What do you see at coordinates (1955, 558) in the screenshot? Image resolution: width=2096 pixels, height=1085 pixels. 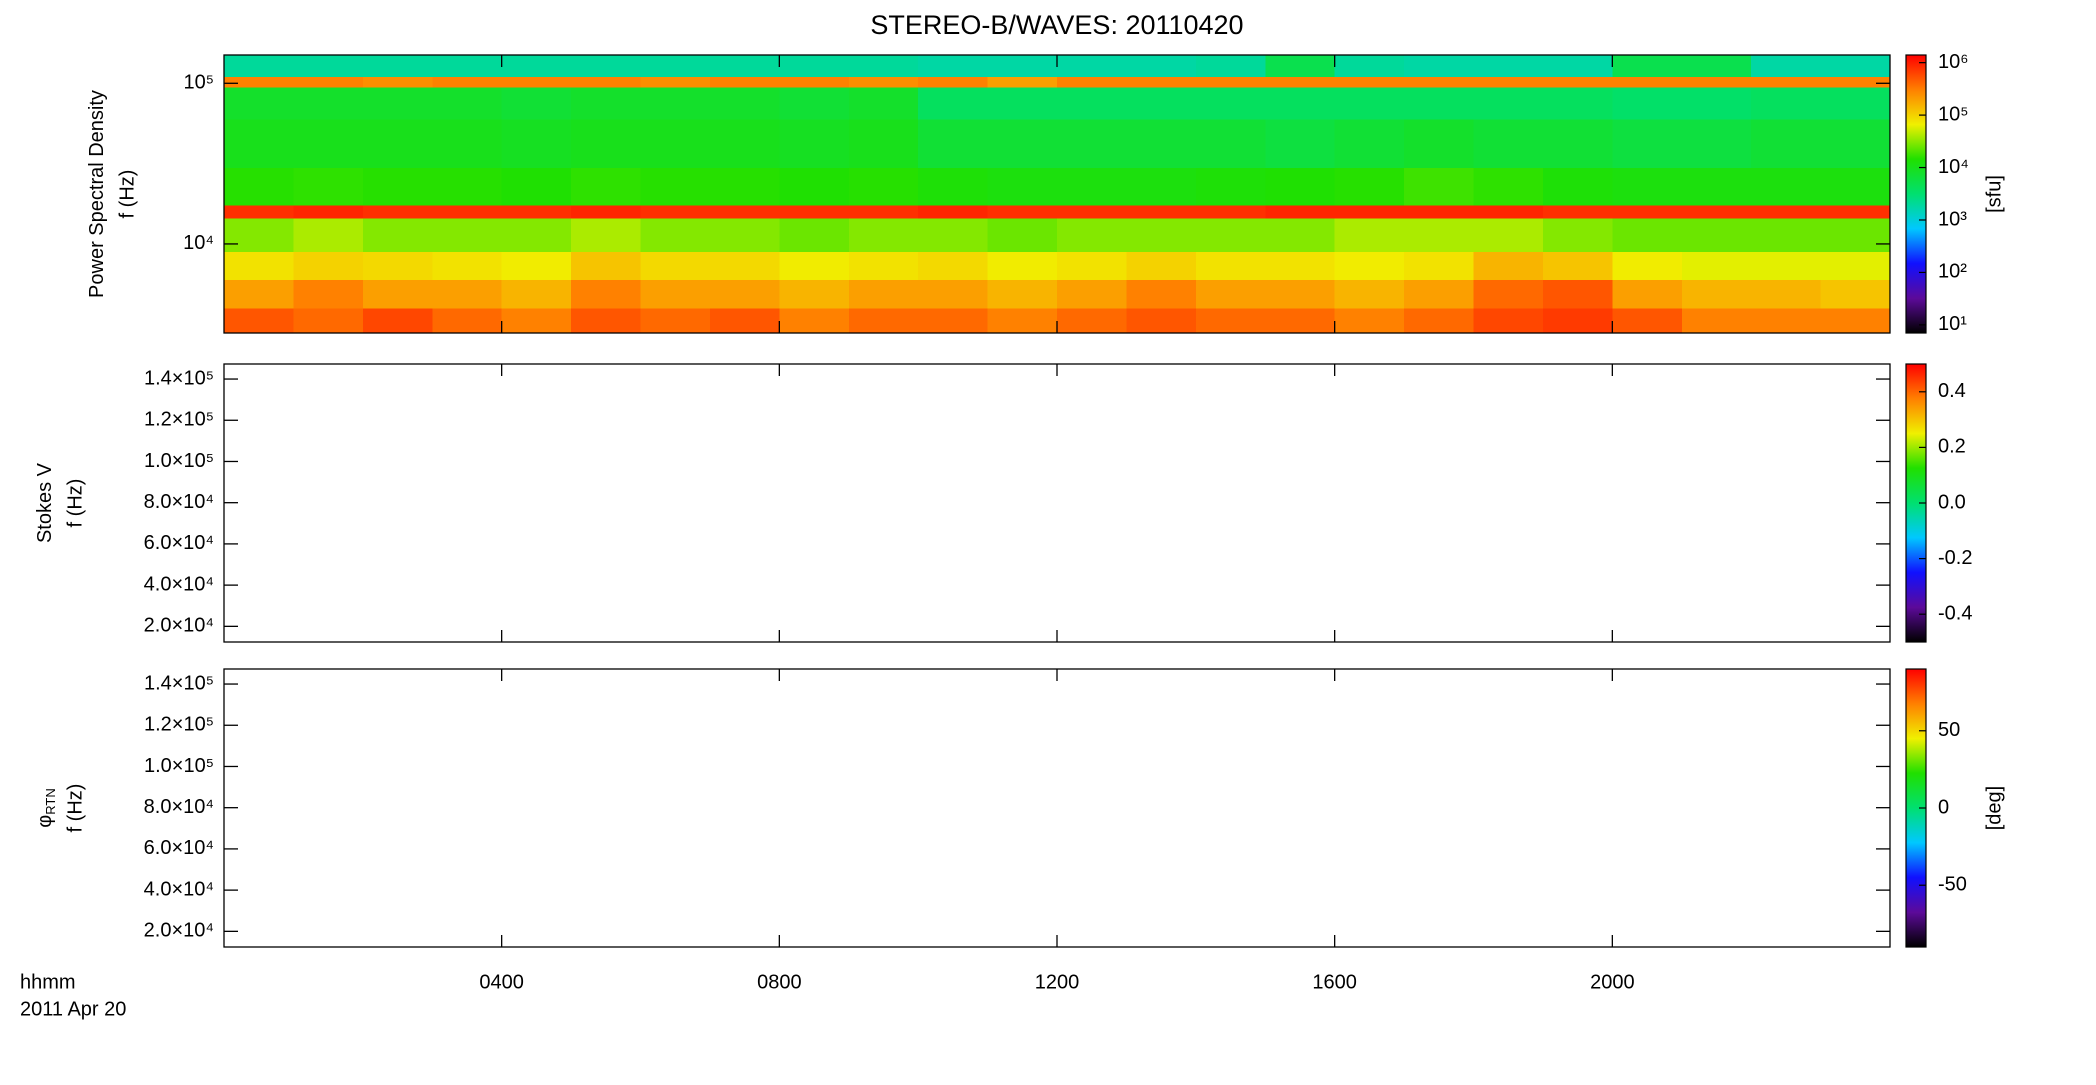 I see `colorbar-tick-label: -0.2` at bounding box center [1955, 558].